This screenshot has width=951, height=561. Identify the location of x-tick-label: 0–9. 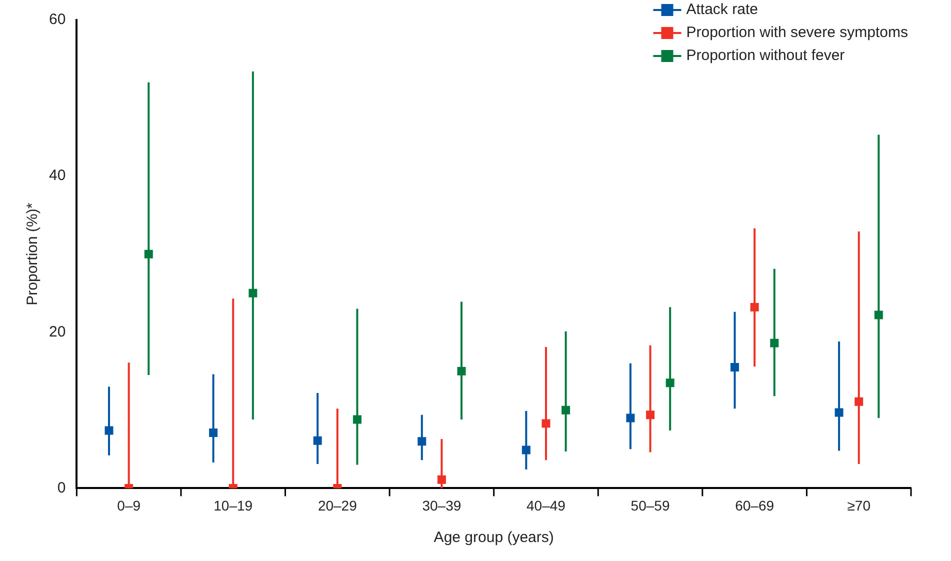
(129, 505).